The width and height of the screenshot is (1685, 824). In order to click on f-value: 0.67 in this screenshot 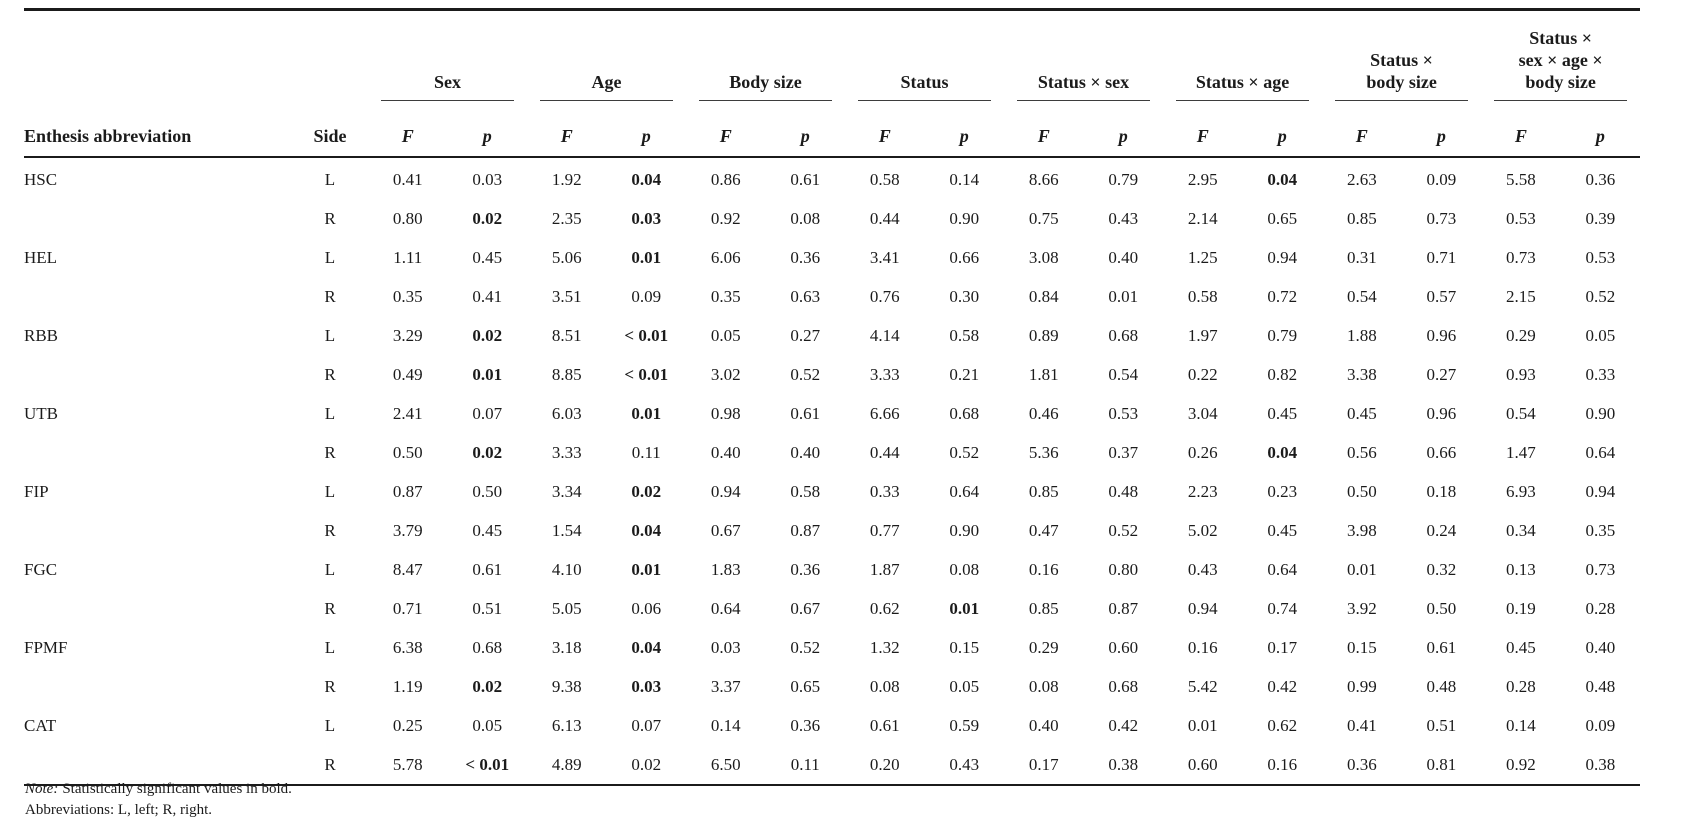, I will do `click(725, 530)`.